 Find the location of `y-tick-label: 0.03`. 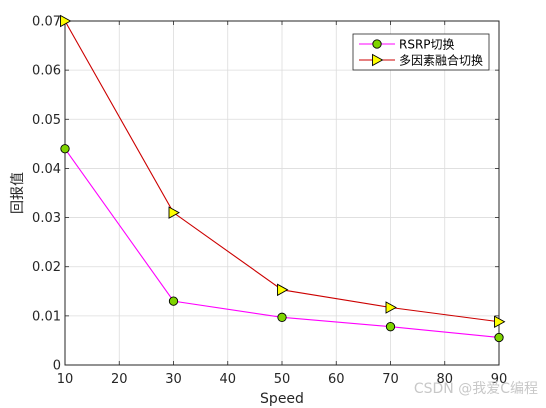

y-tick-label: 0.03 is located at coordinates (46, 218).